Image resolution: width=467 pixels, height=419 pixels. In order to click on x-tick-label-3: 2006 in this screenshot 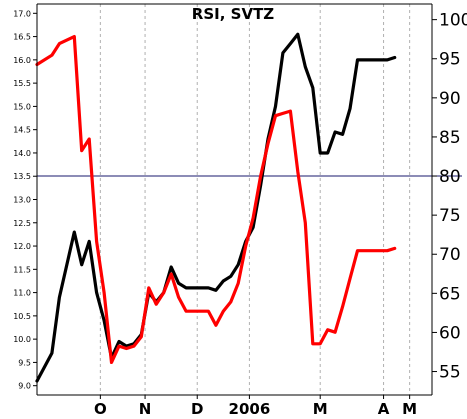, I will do `click(250, 409)`.